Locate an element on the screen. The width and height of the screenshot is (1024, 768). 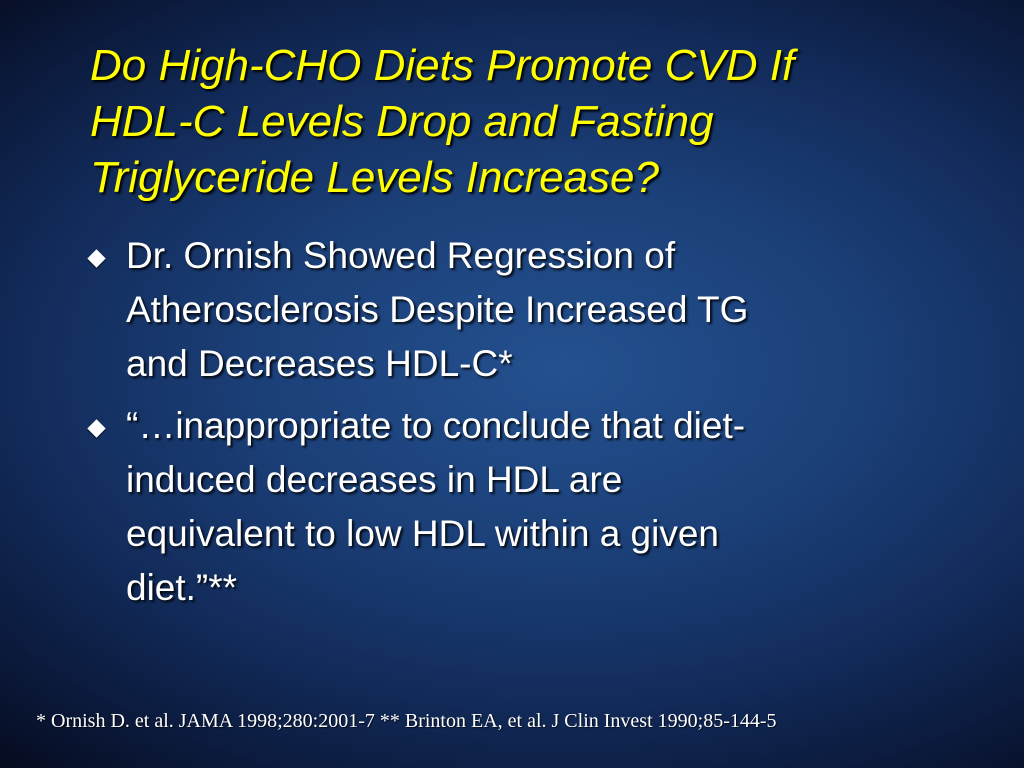
bullet-2-line-3: equivalent to low HDL within a given is located at coordinates (423, 533).